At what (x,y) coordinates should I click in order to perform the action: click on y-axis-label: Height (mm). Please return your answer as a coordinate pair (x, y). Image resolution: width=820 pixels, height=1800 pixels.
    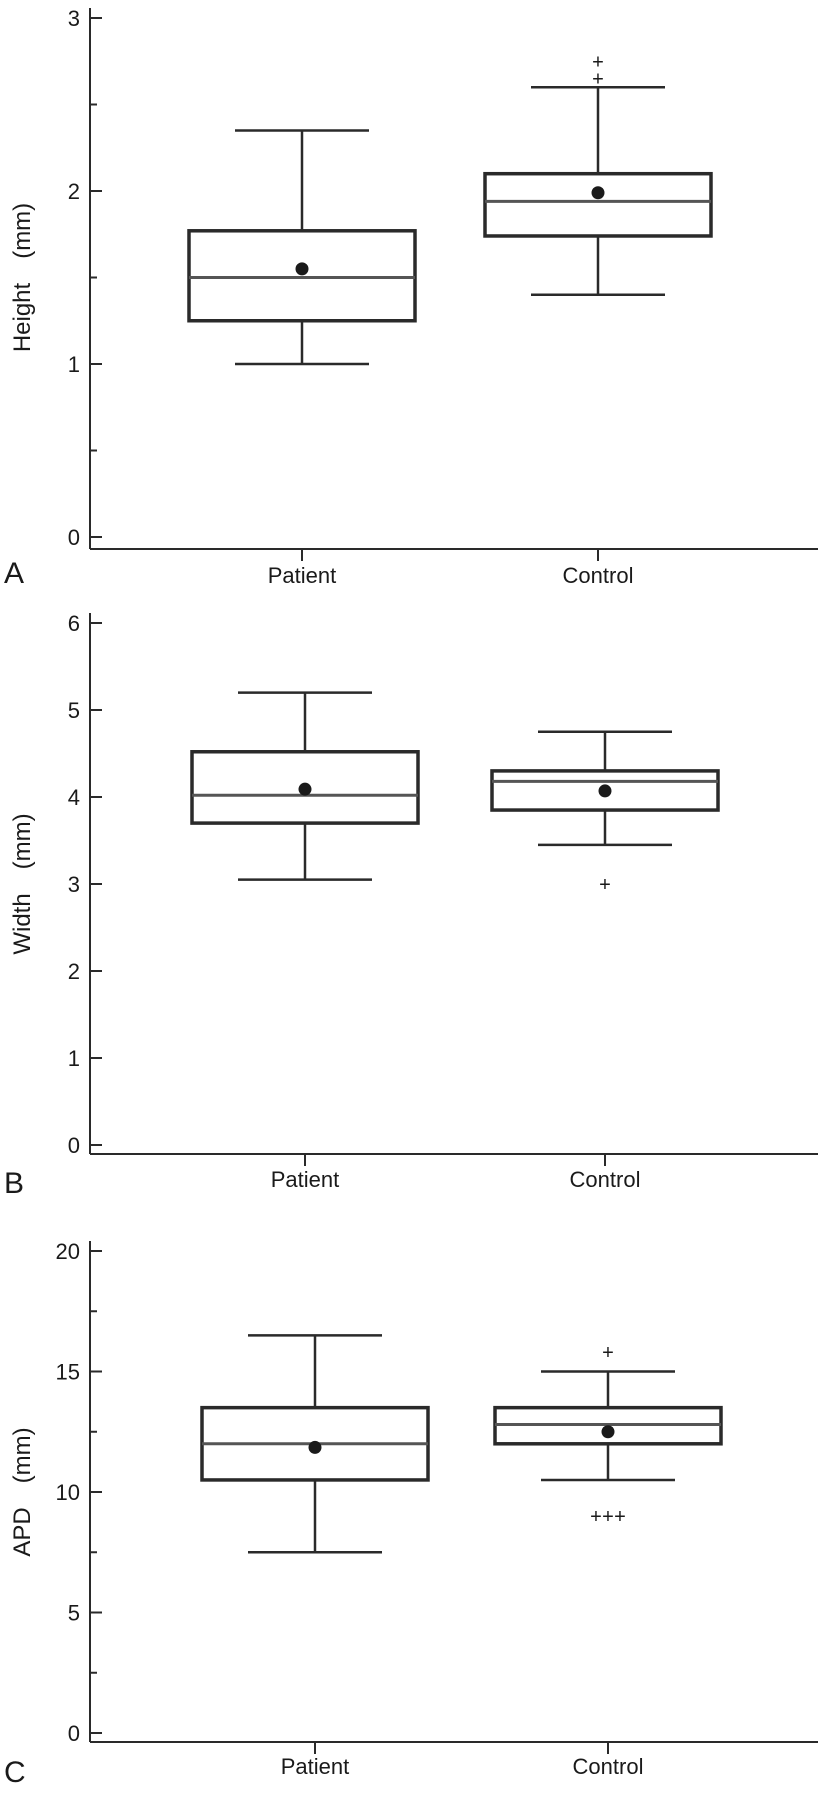
    Looking at the image, I should click on (22, 277).